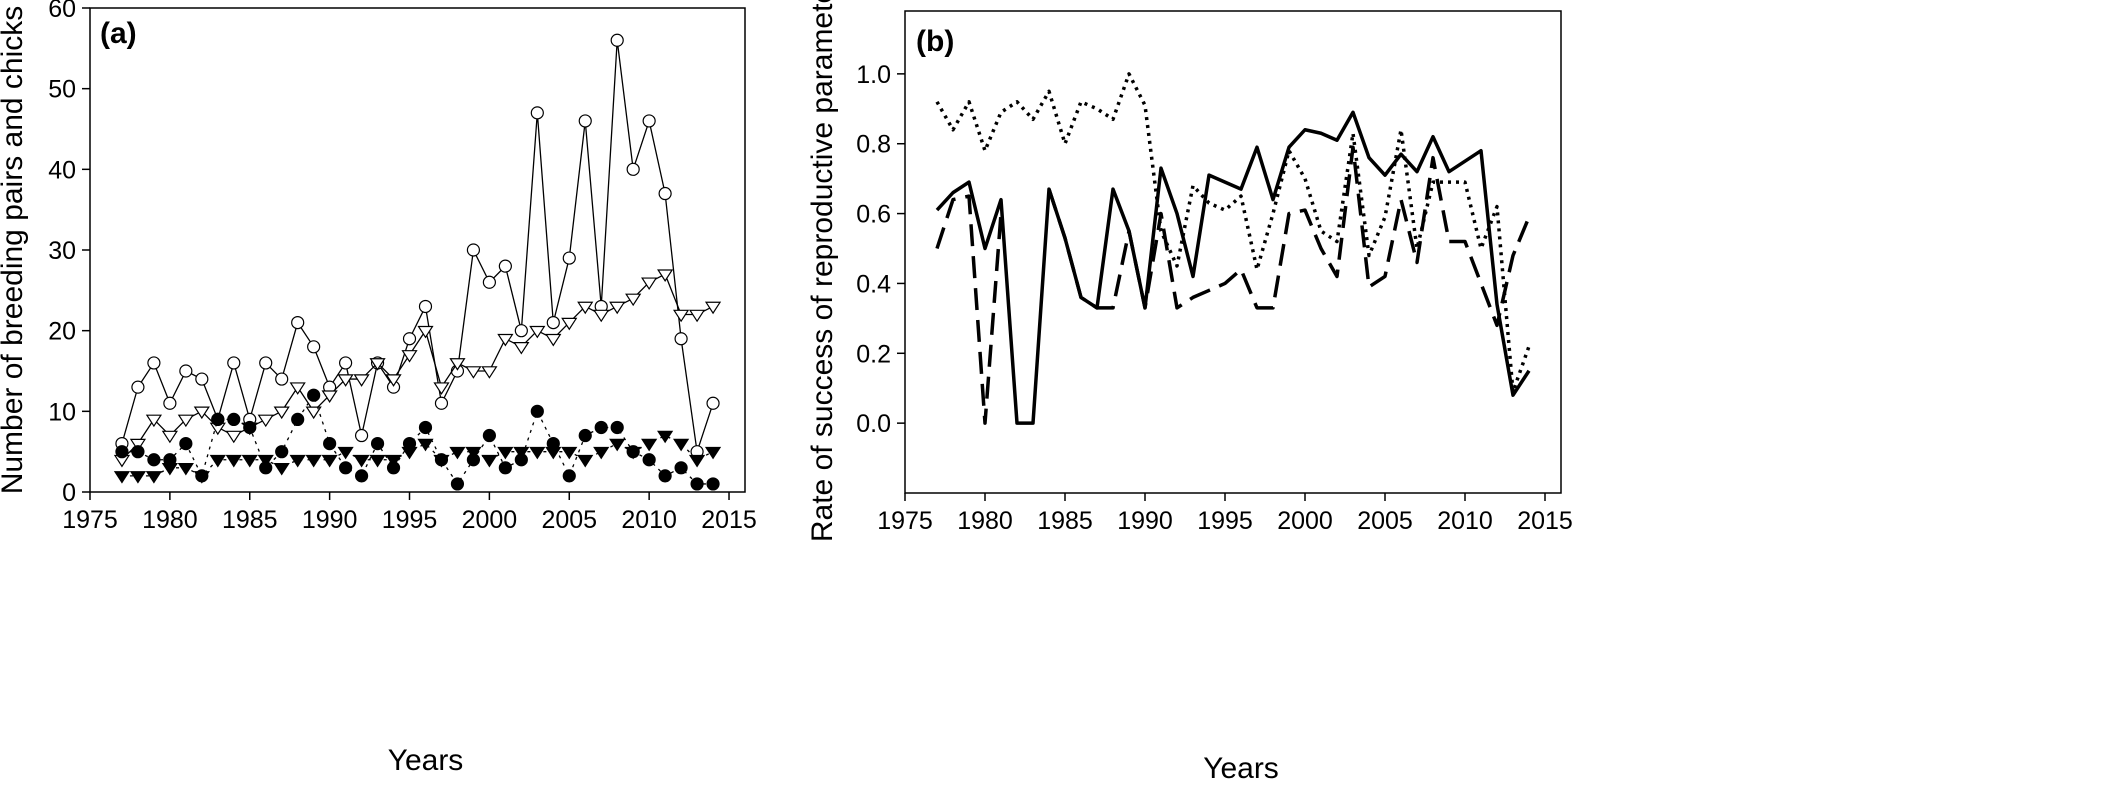  What do you see at coordinates (426, 760) in the screenshot?
I see `x-axis-title: Years` at bounding box center [426, 760].